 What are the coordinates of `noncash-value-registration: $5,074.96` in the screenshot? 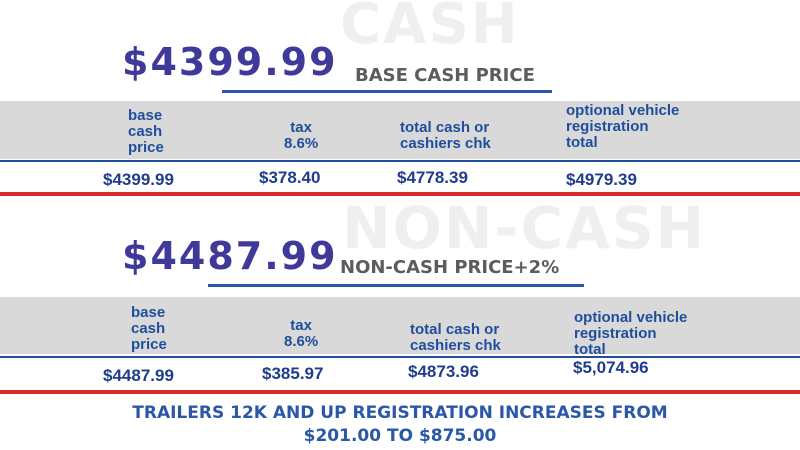 It's located at (611, 367).